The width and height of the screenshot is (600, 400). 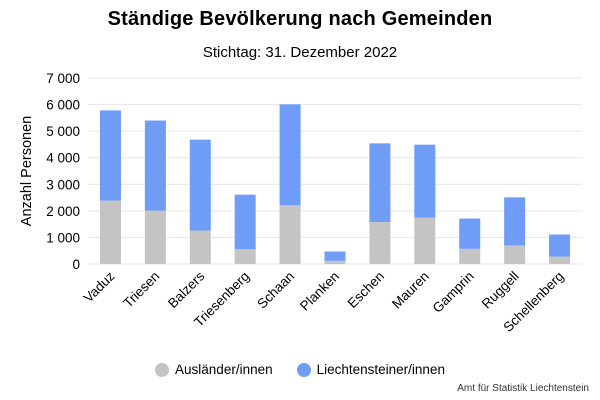 What do you see at coordinates (99, 286) in the screenshot?
I see `x-tick-label: Vaduz` at bounding box center [99, 286].